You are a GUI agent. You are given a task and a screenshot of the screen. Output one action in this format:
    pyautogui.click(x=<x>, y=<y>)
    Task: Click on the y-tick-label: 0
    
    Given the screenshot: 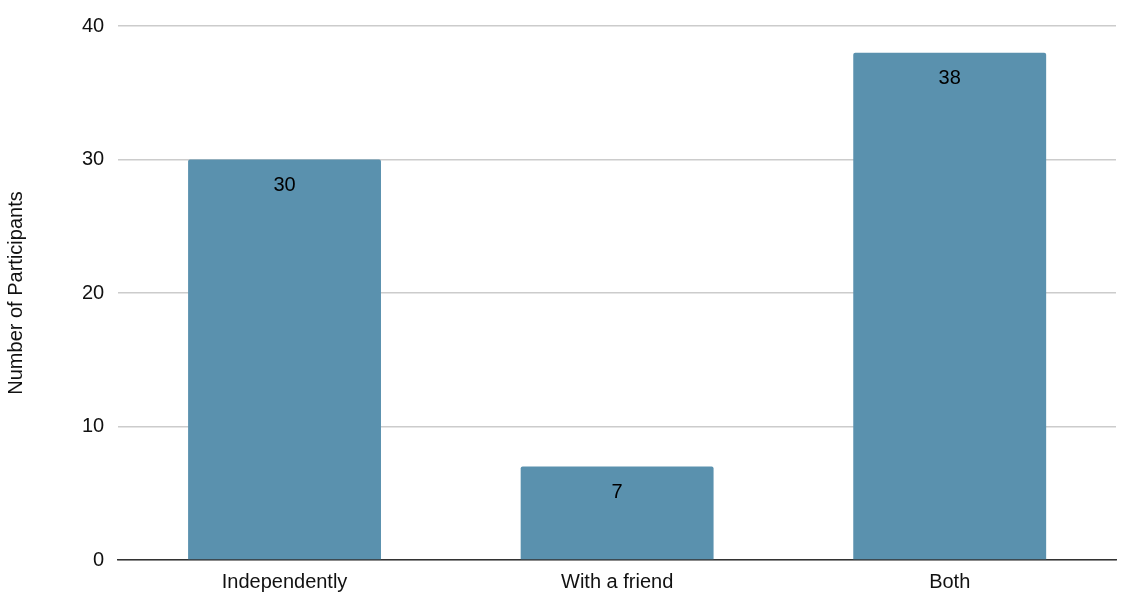 What is the action you would take?
    pyautogui.click(x=99, y=558)
    